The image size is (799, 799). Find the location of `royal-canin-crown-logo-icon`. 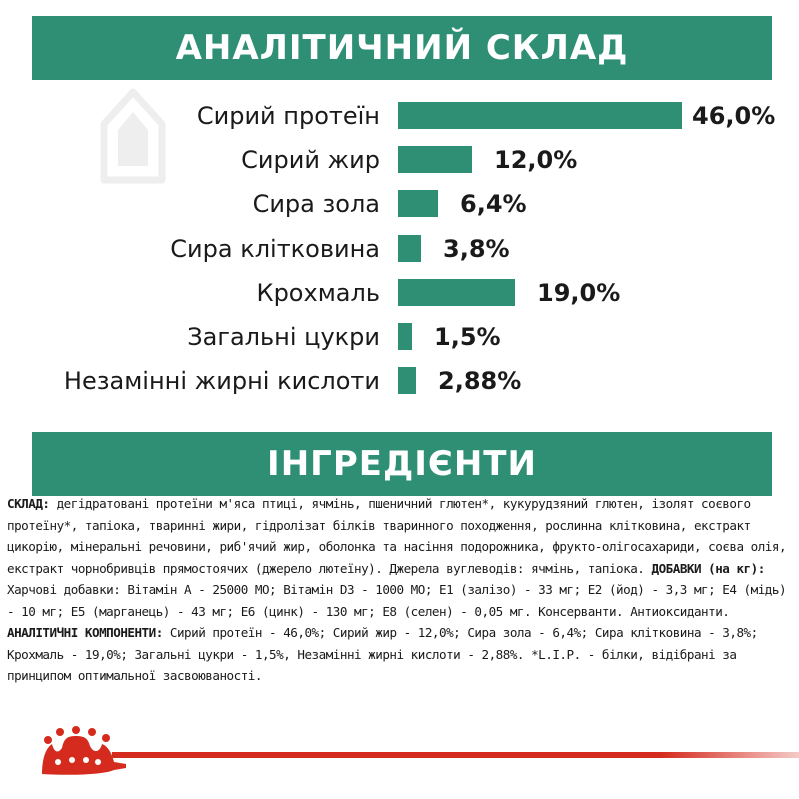

royal-canin-crown-logo-icon is located at coordinates (84, 750).